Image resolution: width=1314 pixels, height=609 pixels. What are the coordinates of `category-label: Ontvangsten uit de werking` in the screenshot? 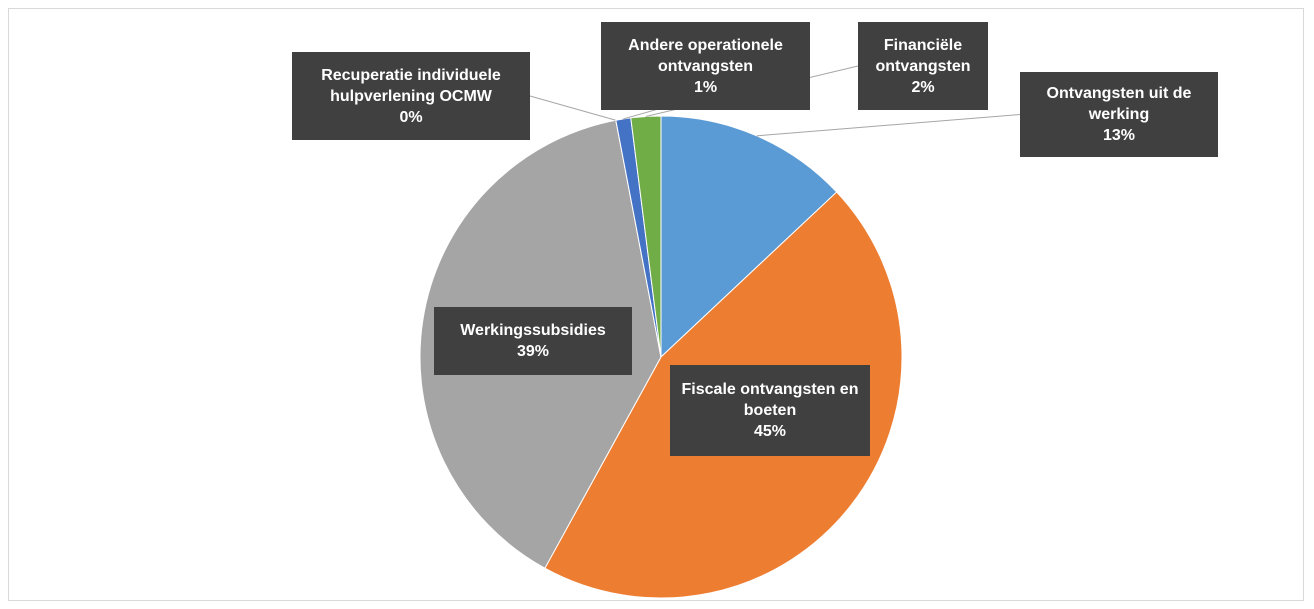 It's located at (1119, 104).